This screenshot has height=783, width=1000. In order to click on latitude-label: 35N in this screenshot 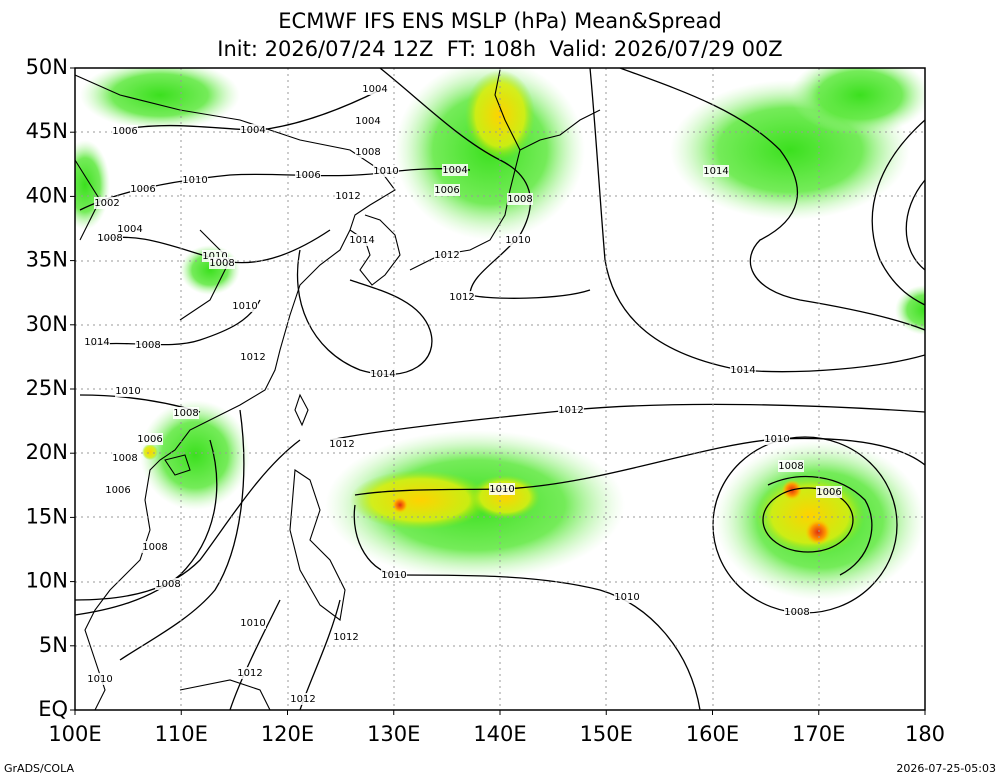, I will do `click(47, 260)`.